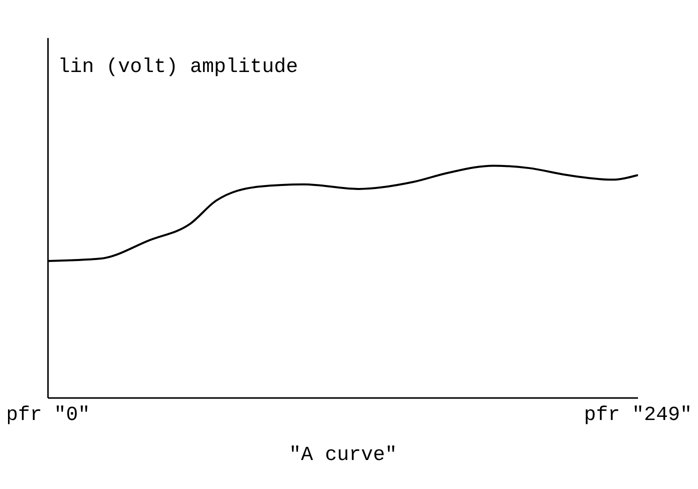  I want to click on y-axis-title: lin (volt) amplitude, so click(178, 68).